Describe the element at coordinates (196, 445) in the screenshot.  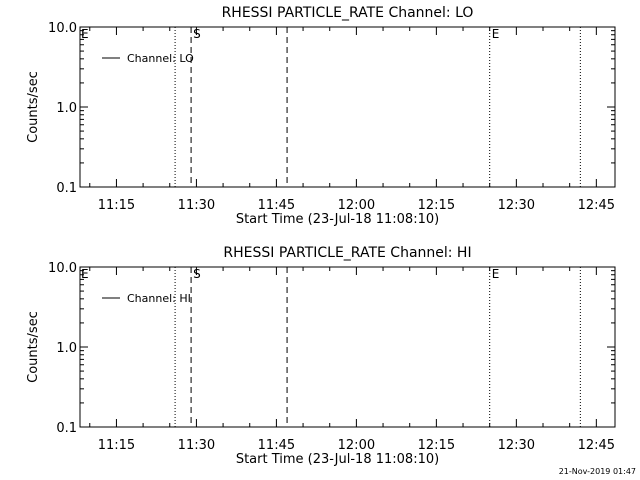
I see `panel2-x-tick-label: 11:30` at that location.